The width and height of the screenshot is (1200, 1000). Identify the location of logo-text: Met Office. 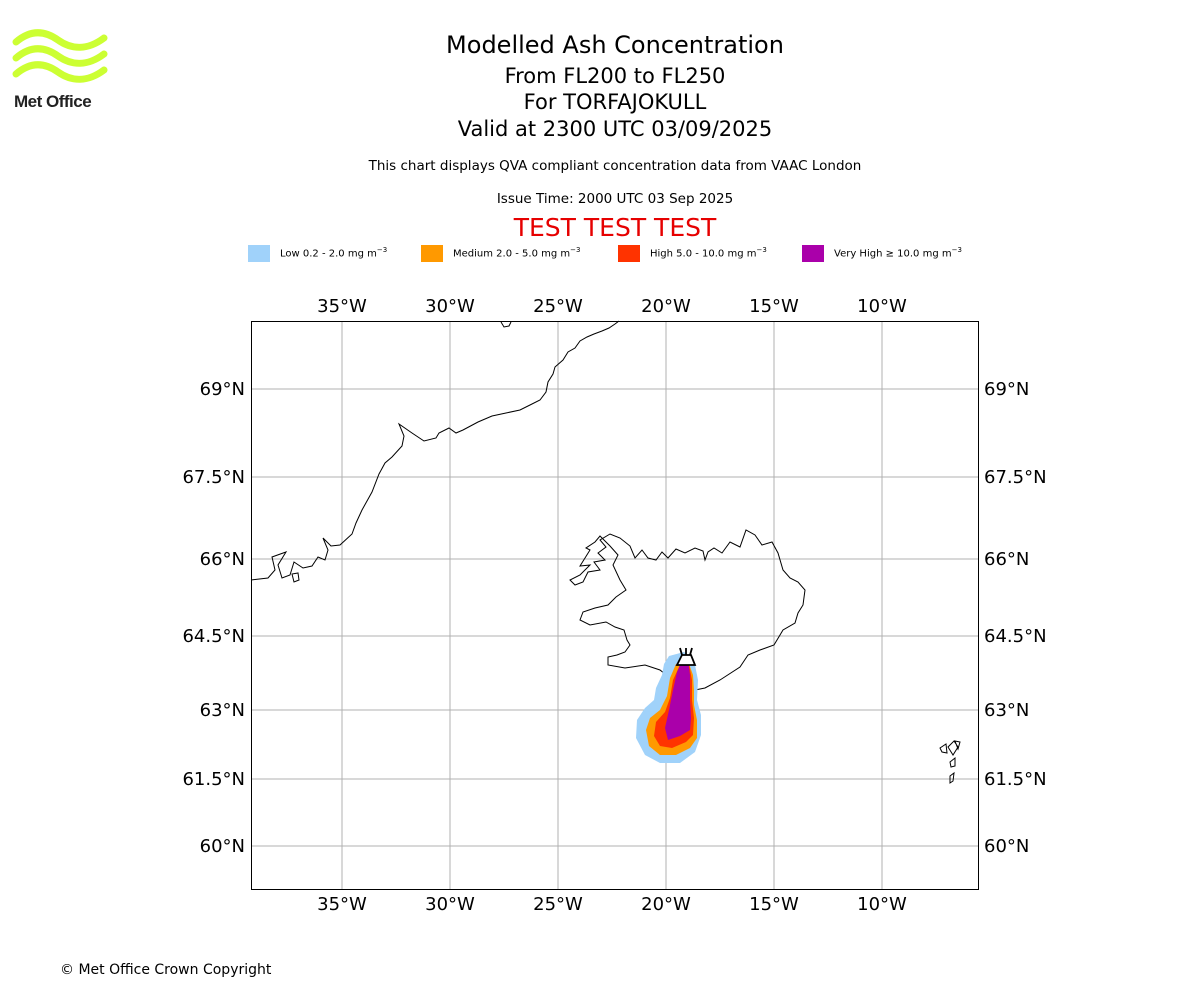
(53, 101).